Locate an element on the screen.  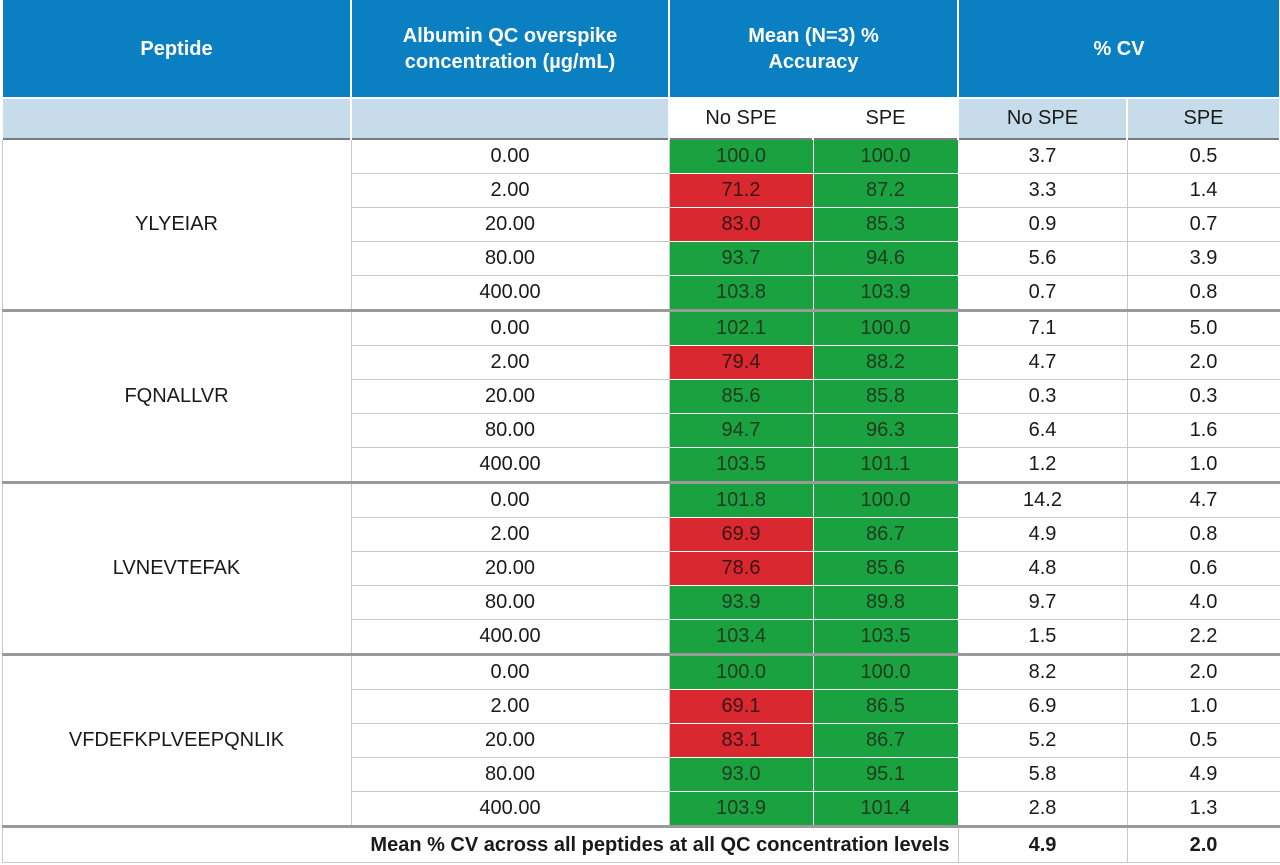
subheader-empty-concentration is located at coordinates (510, 118).